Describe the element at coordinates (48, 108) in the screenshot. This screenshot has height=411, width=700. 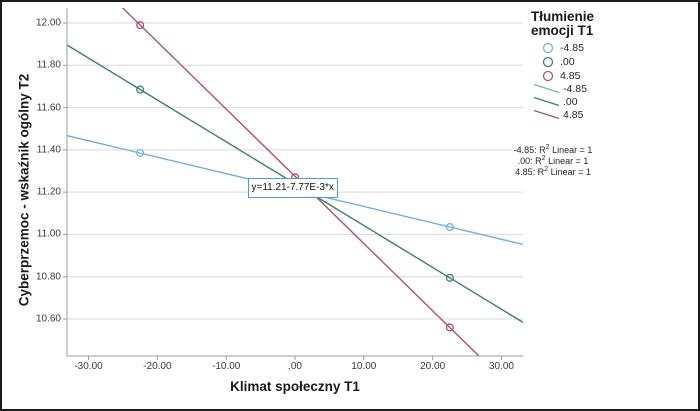
I see `y-tick-label: 11.60` at that location.